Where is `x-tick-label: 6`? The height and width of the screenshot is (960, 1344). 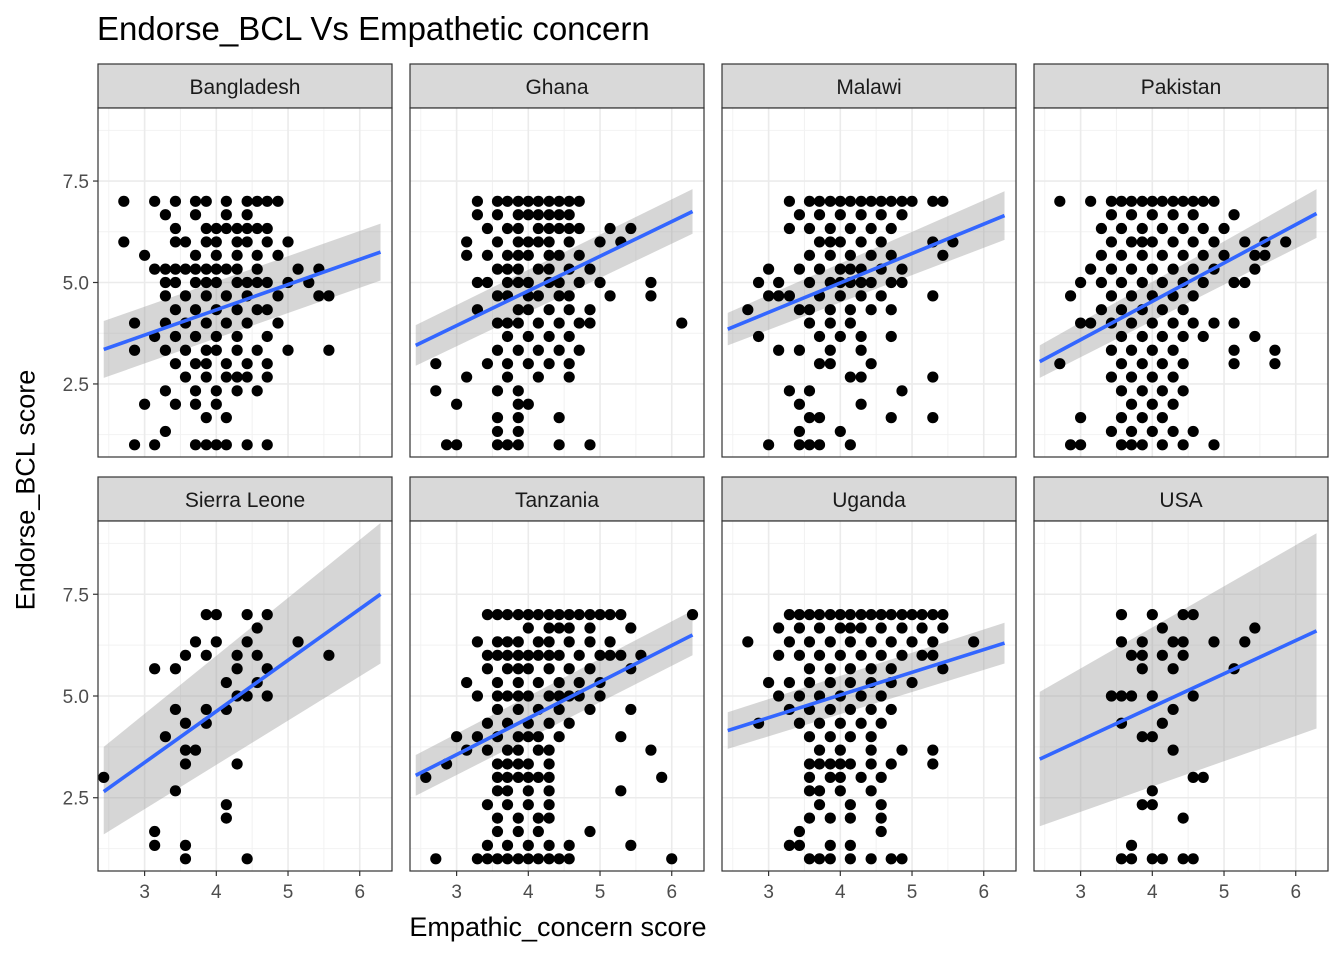
x-tick-label: 6 is located at coordinates (359, 892).